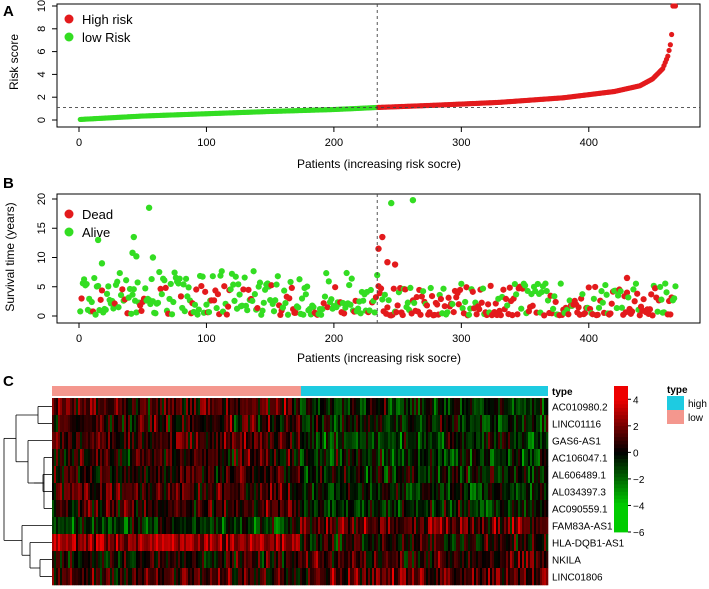 The image size is (709, 589). Describe the element at coordinates (69, 19) in the screenshot. I see `legend-high-risk-marker` at that location.